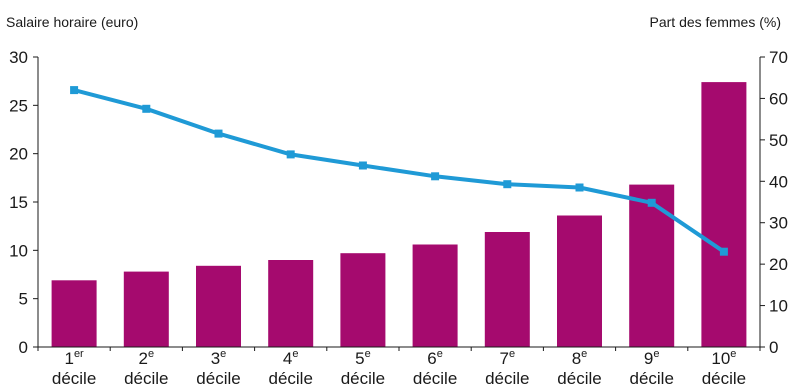 Image resolution: width=796 pixels, height=385 pixels. What do you see at coordinates (219, 358) in the screenshot?
I see `category-label-3: 3e` at bounding box center [219, 358].